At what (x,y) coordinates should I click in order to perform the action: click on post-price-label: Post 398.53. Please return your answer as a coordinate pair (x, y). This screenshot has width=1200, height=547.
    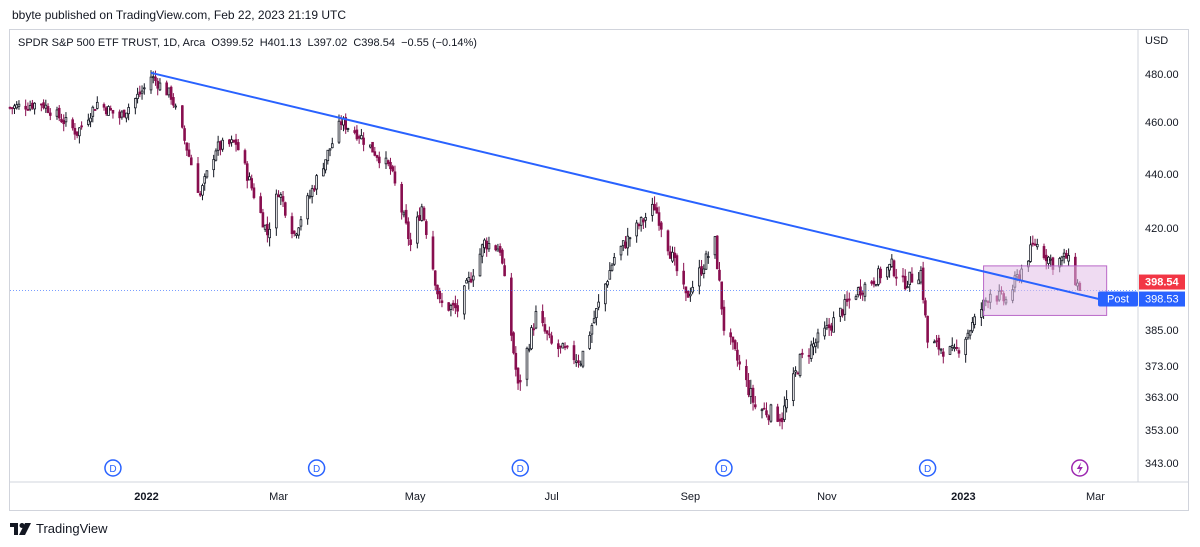
    Looking at the image, I should click on (1141, 299).